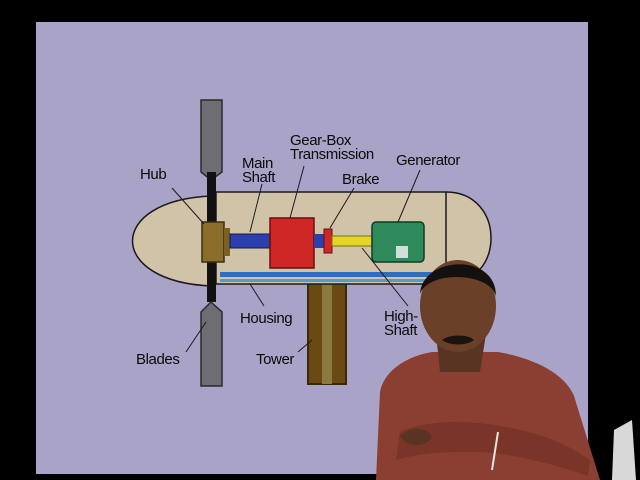 The height and width of the screenshot is (480, 640). Describe the element at coordinates (305, 346) in the screenshot. I see `leader-tower` at that location.